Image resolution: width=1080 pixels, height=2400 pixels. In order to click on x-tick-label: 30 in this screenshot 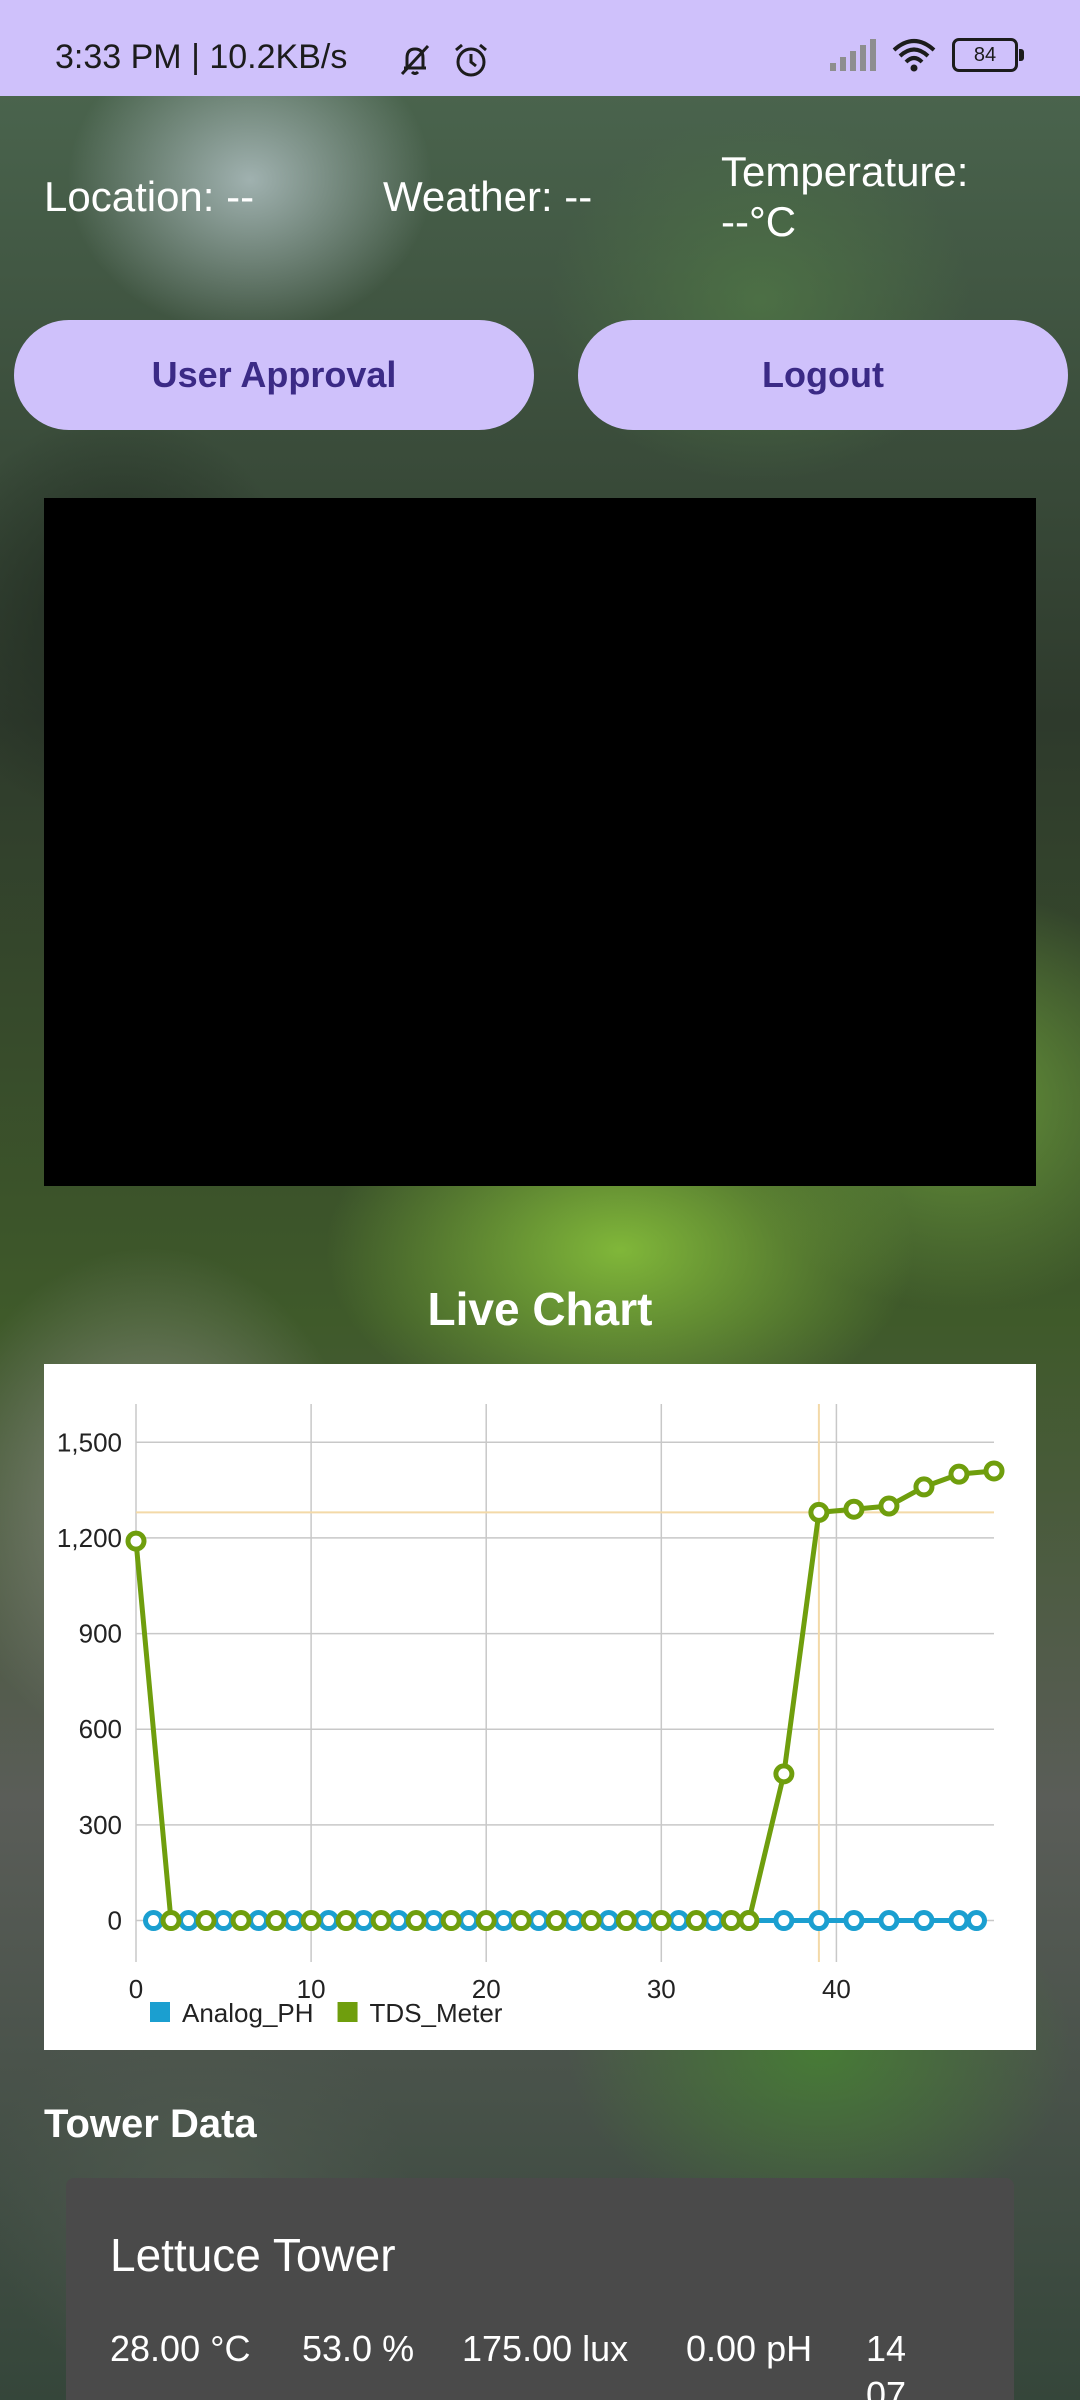, I will do `click(661, 1989)`.